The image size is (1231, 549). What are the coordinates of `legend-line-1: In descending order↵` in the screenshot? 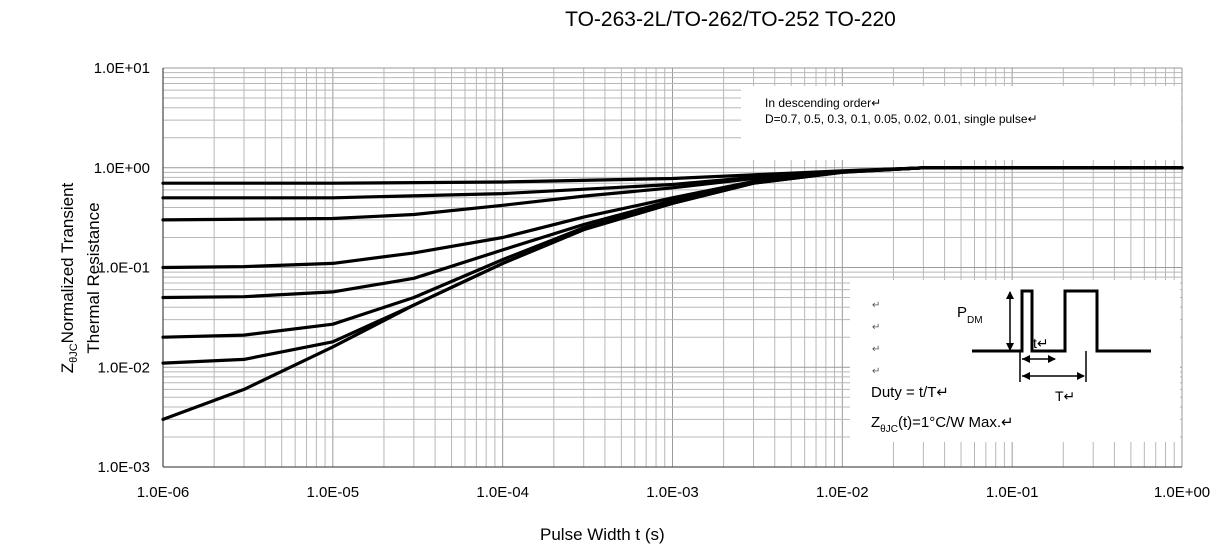 It's located at (823, 103).